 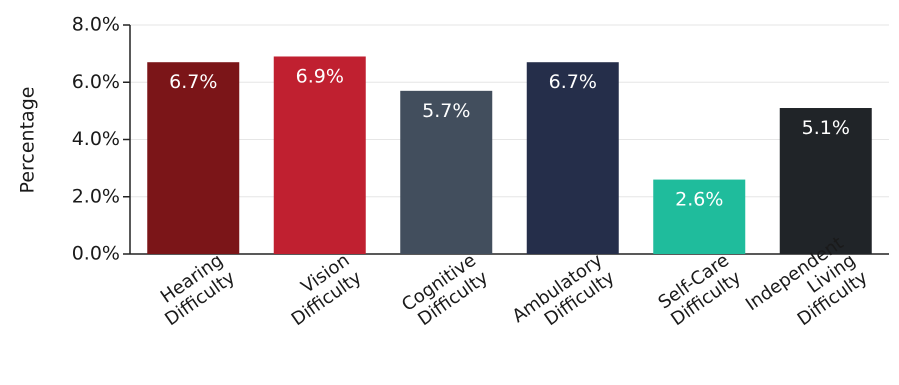 What do you see at coordinates (446, 111) in the screenshot?
I see `data-label: 5.7%` at bounding box center [446, 111].